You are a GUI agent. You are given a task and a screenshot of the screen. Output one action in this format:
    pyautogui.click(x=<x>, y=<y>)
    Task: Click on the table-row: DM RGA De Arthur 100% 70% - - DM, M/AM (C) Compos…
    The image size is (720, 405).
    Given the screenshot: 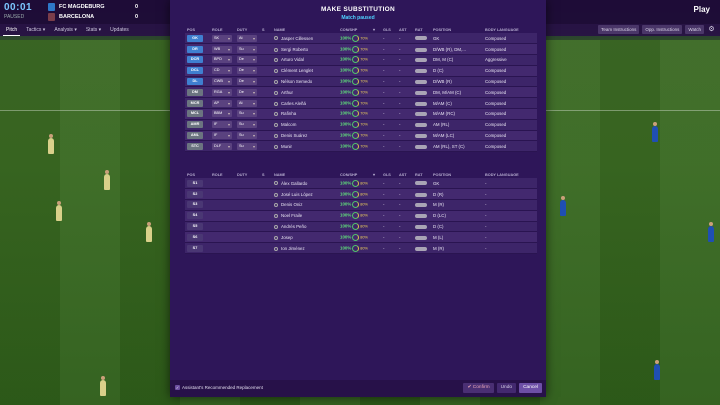 What is the action you would take?
    pyautogui.click(x=361, y=92)
    